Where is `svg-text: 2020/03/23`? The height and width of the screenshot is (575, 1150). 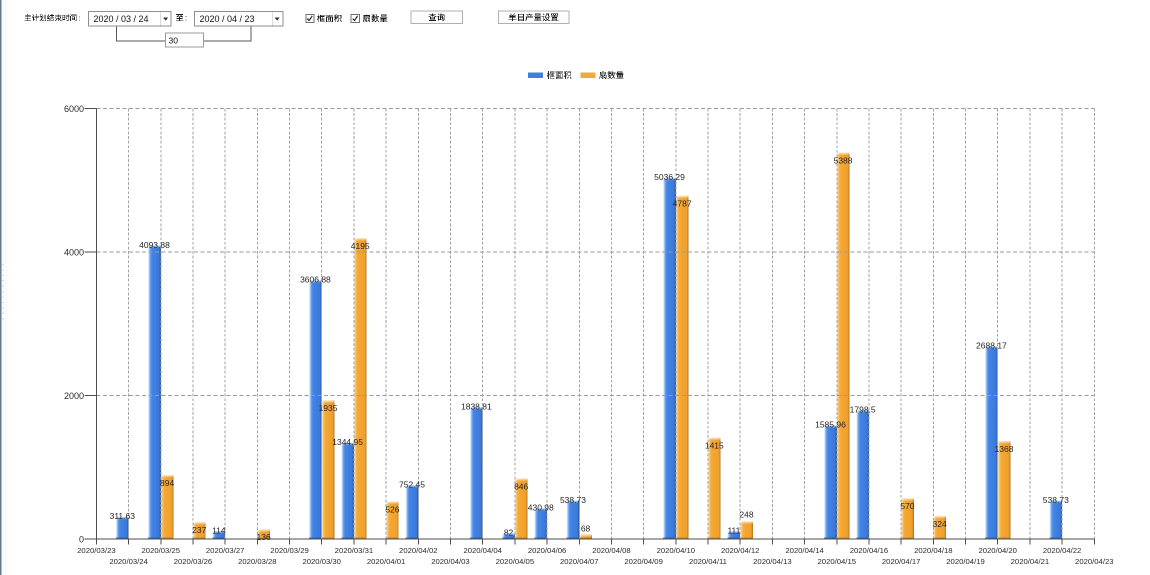 svg-text: 2020/03/23 is located at coordinates (96, 550).